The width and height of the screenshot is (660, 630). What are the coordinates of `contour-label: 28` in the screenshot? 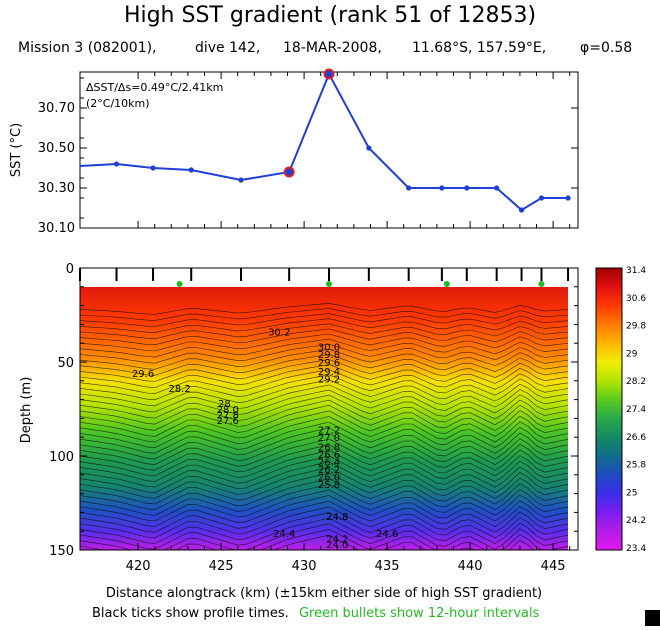 It's located at (224, 404).